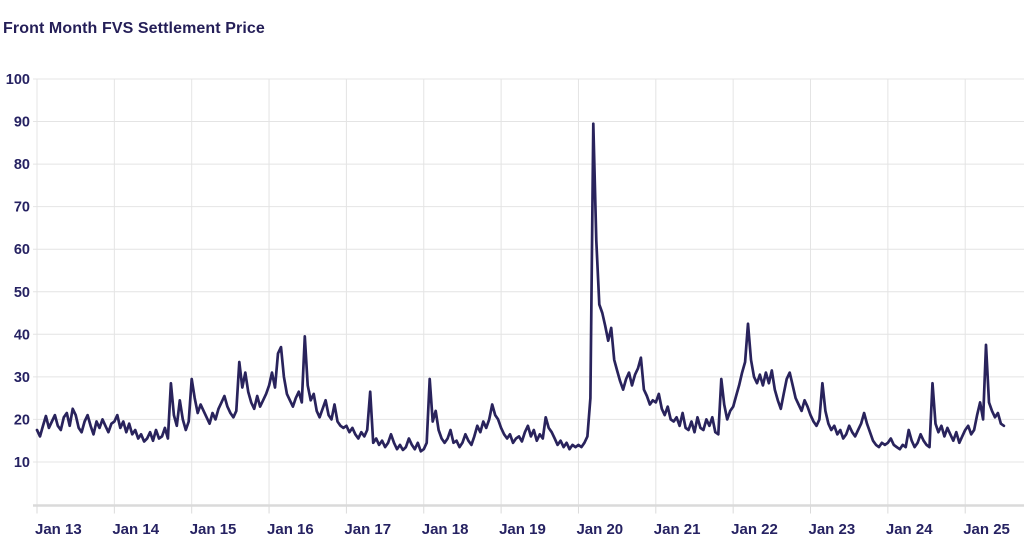  What do you see at coordinates (909, 529) in the screenshot?
I see `x-axis-label: Jan 24` at bounding box center [909, 529].